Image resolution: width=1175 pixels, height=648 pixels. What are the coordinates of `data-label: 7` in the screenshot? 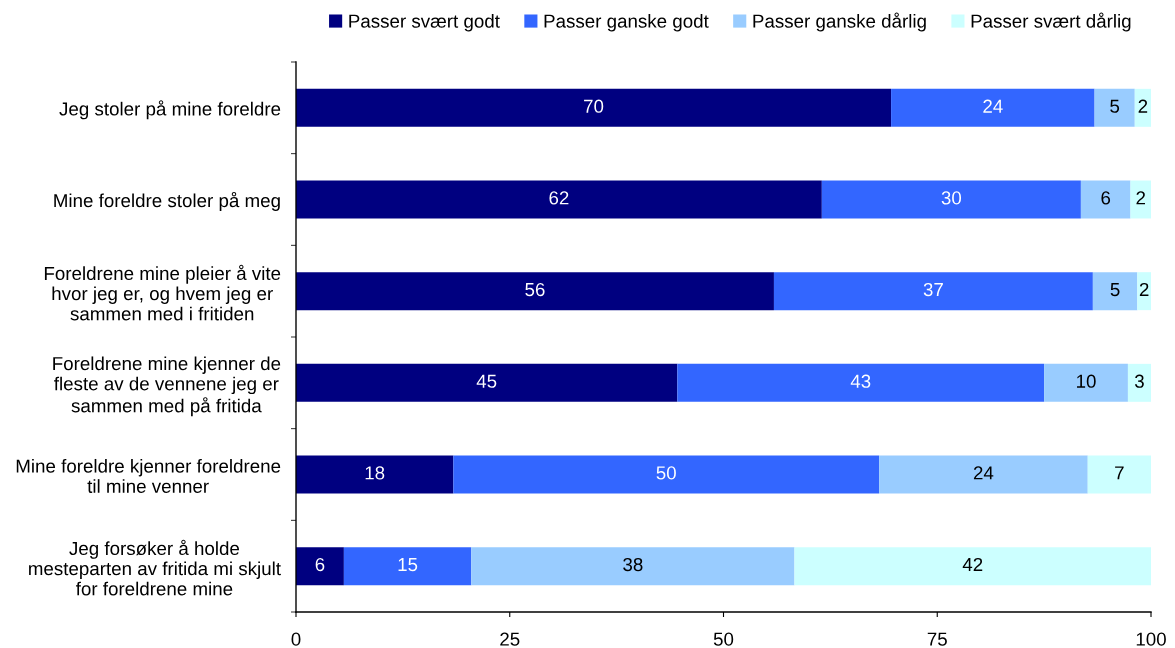 It's located at (1119, 473).